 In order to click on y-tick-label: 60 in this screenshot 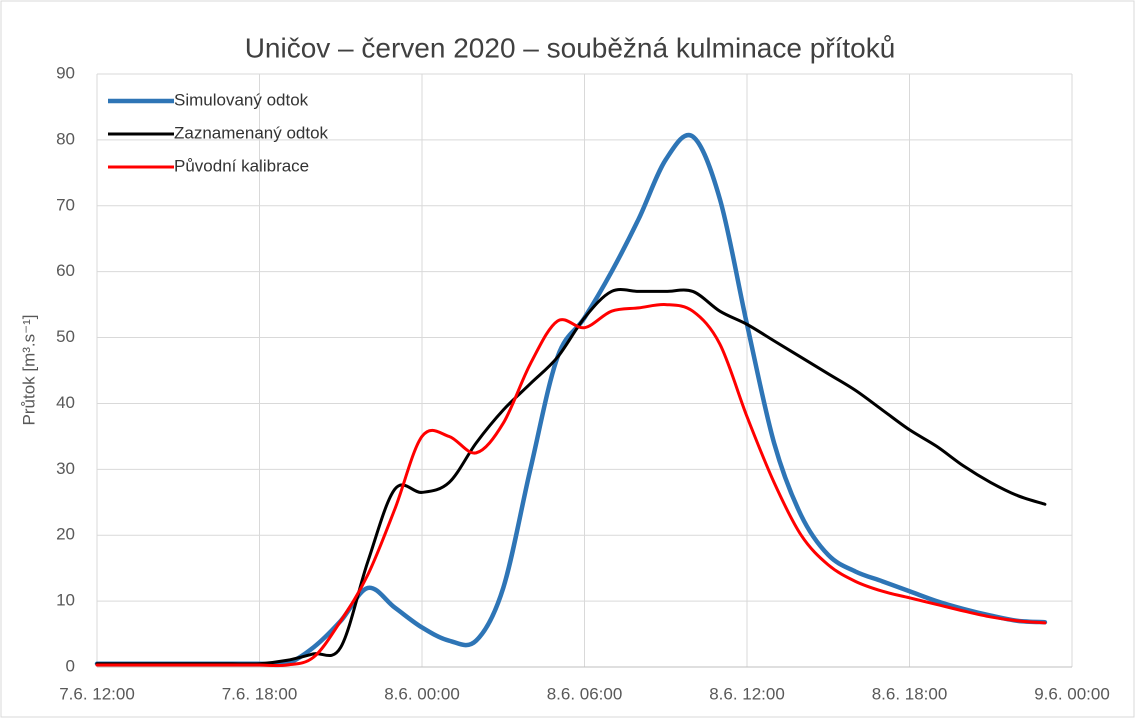, I will do `click(65, 270)`.